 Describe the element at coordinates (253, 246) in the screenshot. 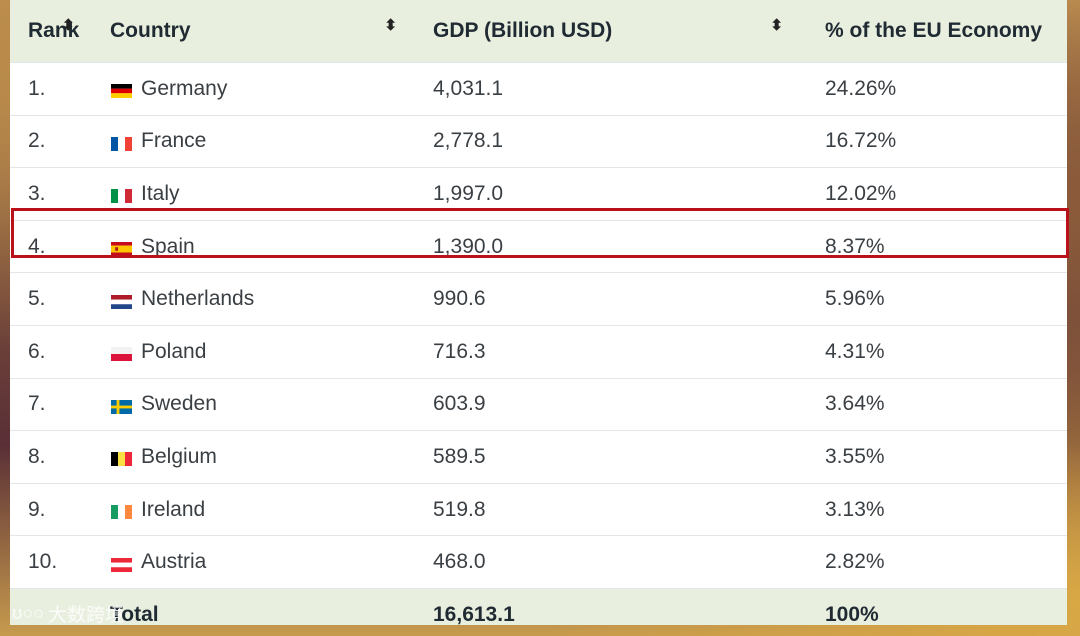

I see `country-cell: Spain` at that location.